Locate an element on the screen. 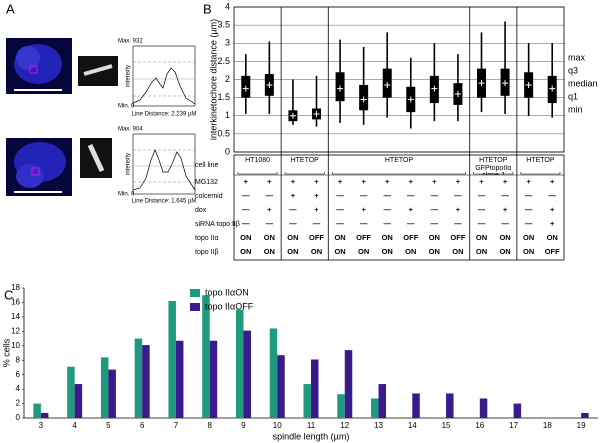 The width and height of the screenshot is (600, 443). x-tick-label: 6 is located at coordinates (142, 425).